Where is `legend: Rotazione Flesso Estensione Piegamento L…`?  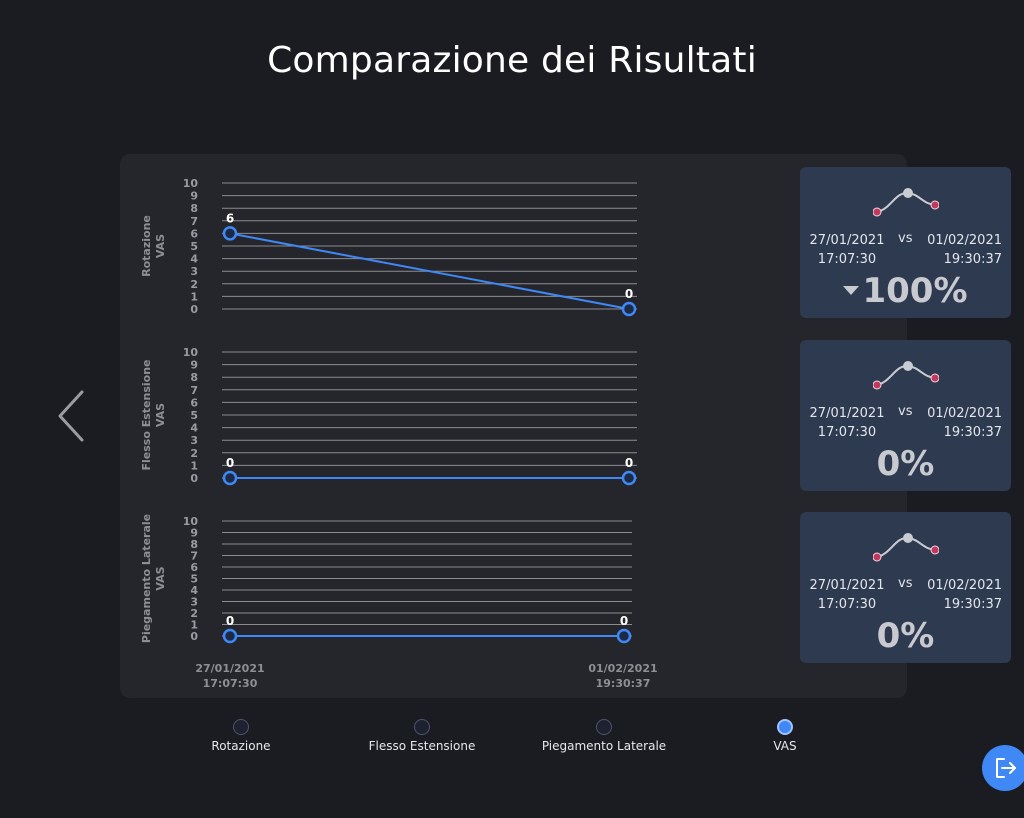 legend: Rotazione Flesso Estensione Piegamento L… is located at coordinates (512, 741).